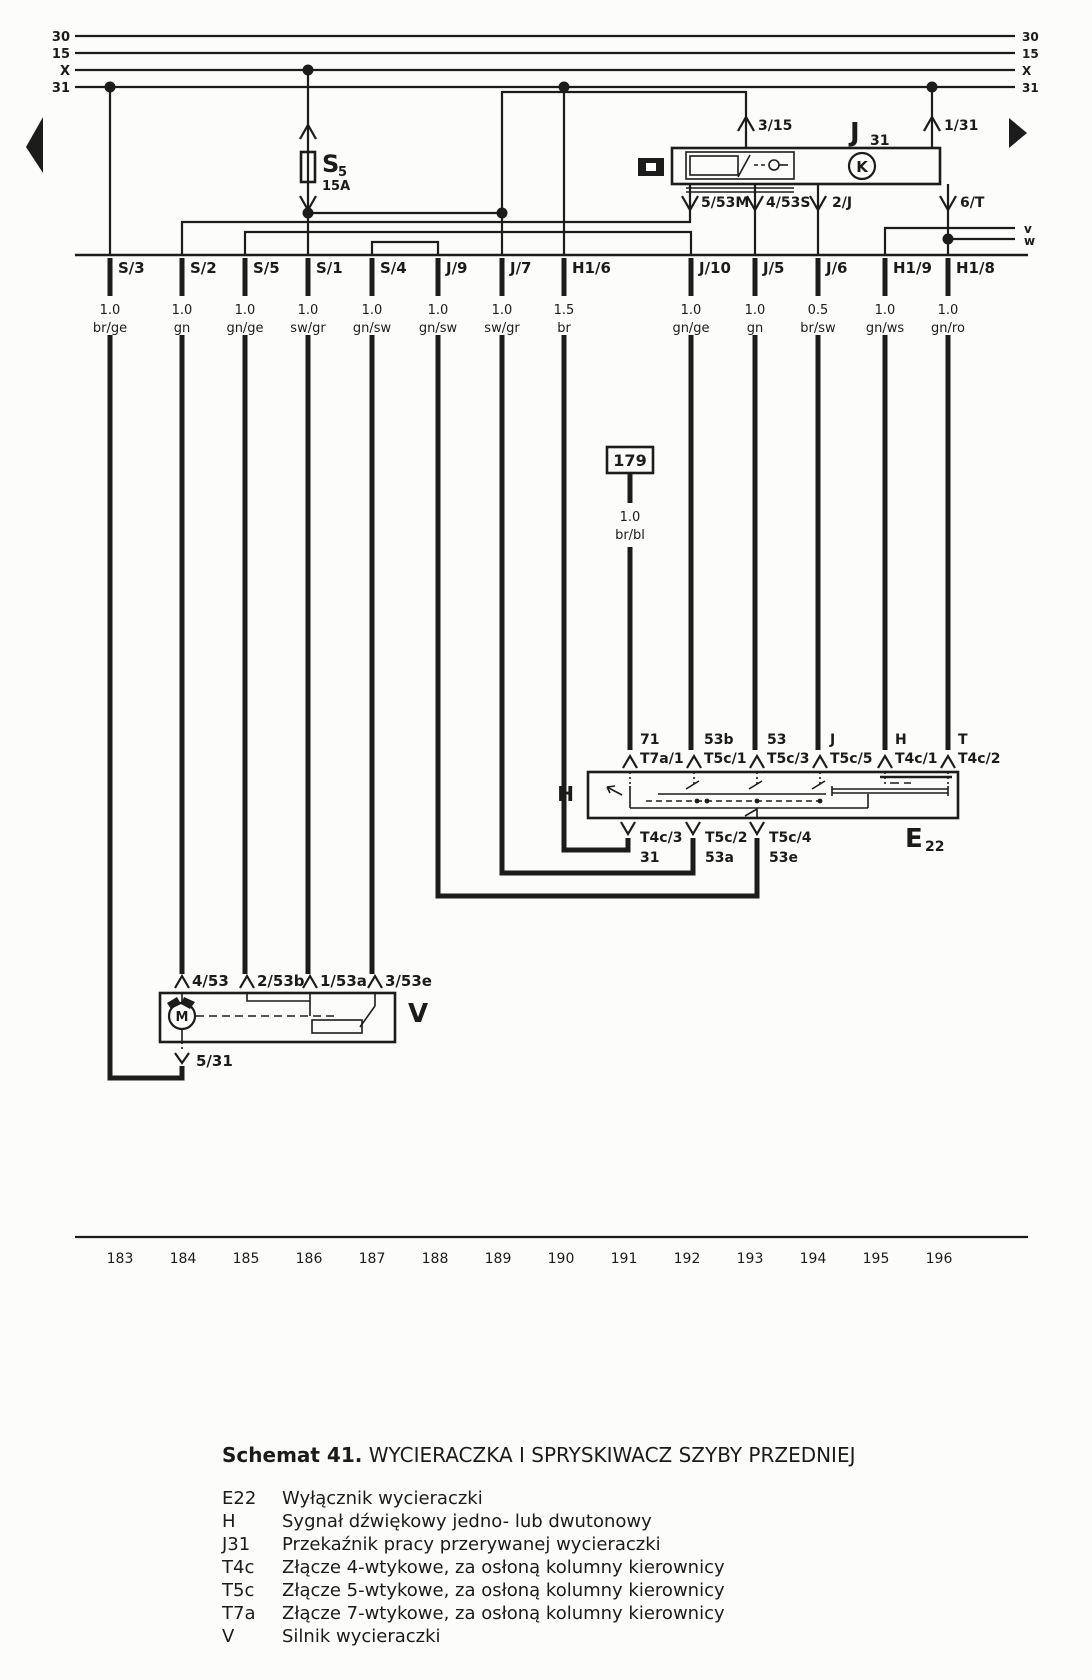  Describe the element at coordinates (244, 328) in the screenshot. I see `wire-color: gn/ge` at that location.